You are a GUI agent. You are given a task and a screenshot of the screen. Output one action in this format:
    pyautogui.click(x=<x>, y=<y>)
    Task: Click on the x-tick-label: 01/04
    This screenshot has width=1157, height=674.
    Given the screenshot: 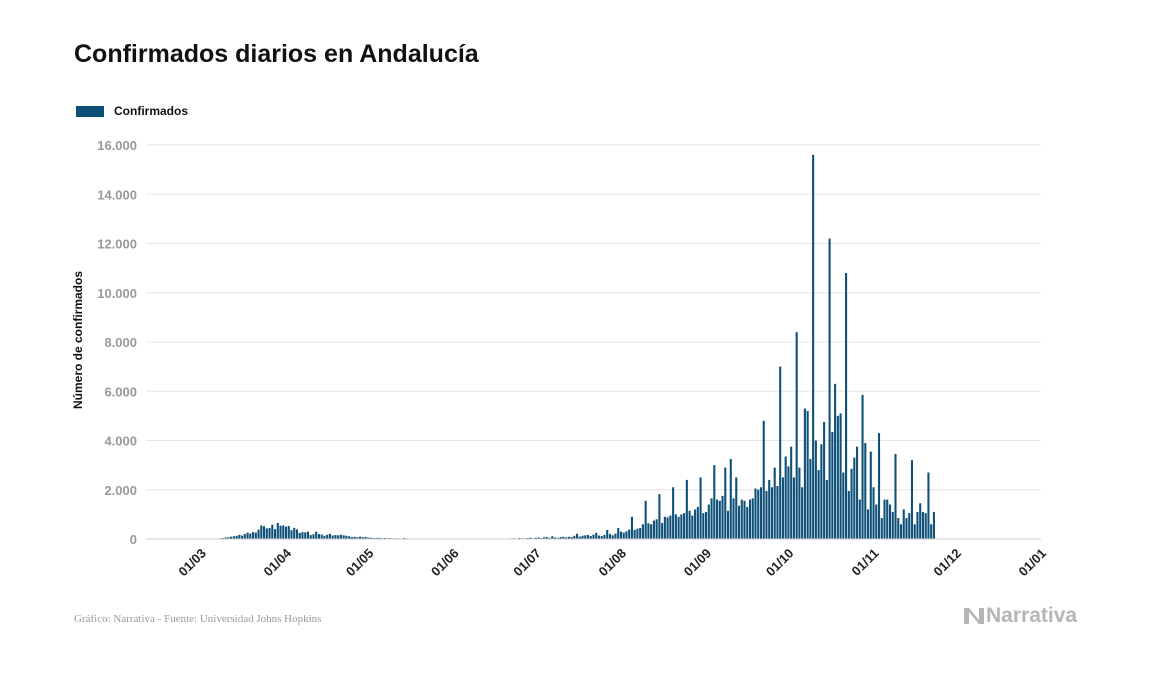 What is the action you would take?
    pyautogui.click(x=278, y=562)
    